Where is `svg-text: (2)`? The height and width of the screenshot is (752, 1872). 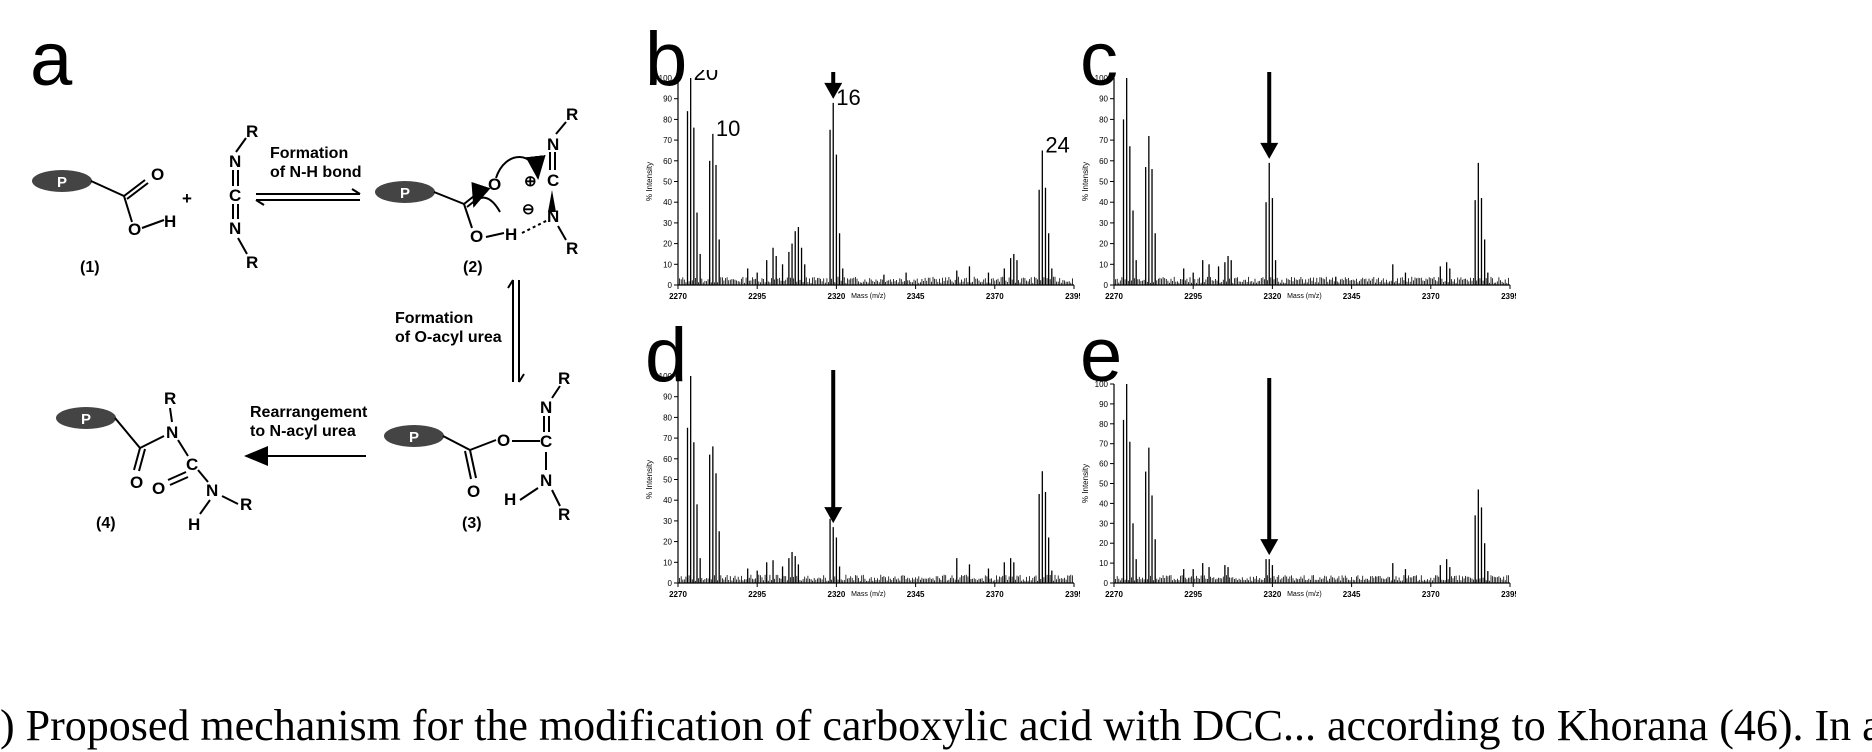
svg-text: (2) is located at coordinates (473, 267).